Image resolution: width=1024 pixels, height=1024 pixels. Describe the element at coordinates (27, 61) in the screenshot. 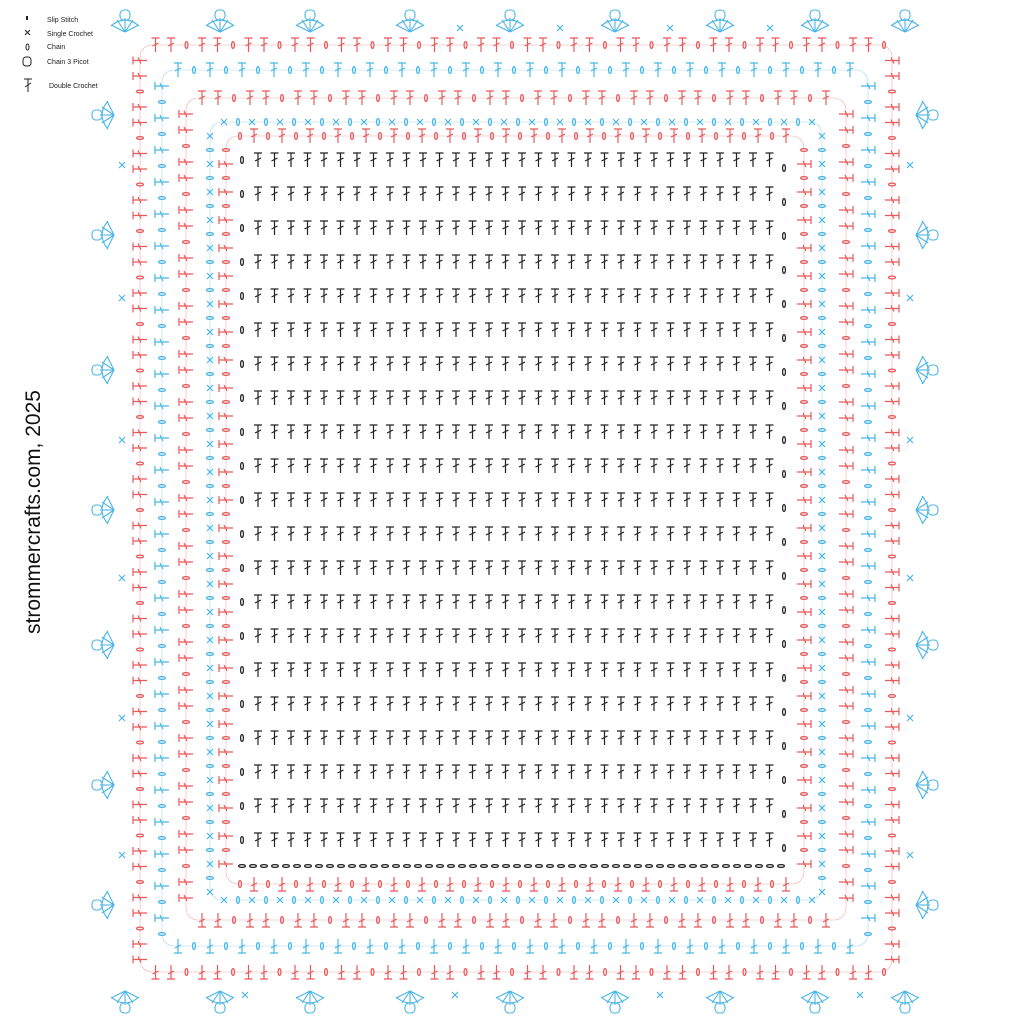

I see `legend-icon-picot` at that location.